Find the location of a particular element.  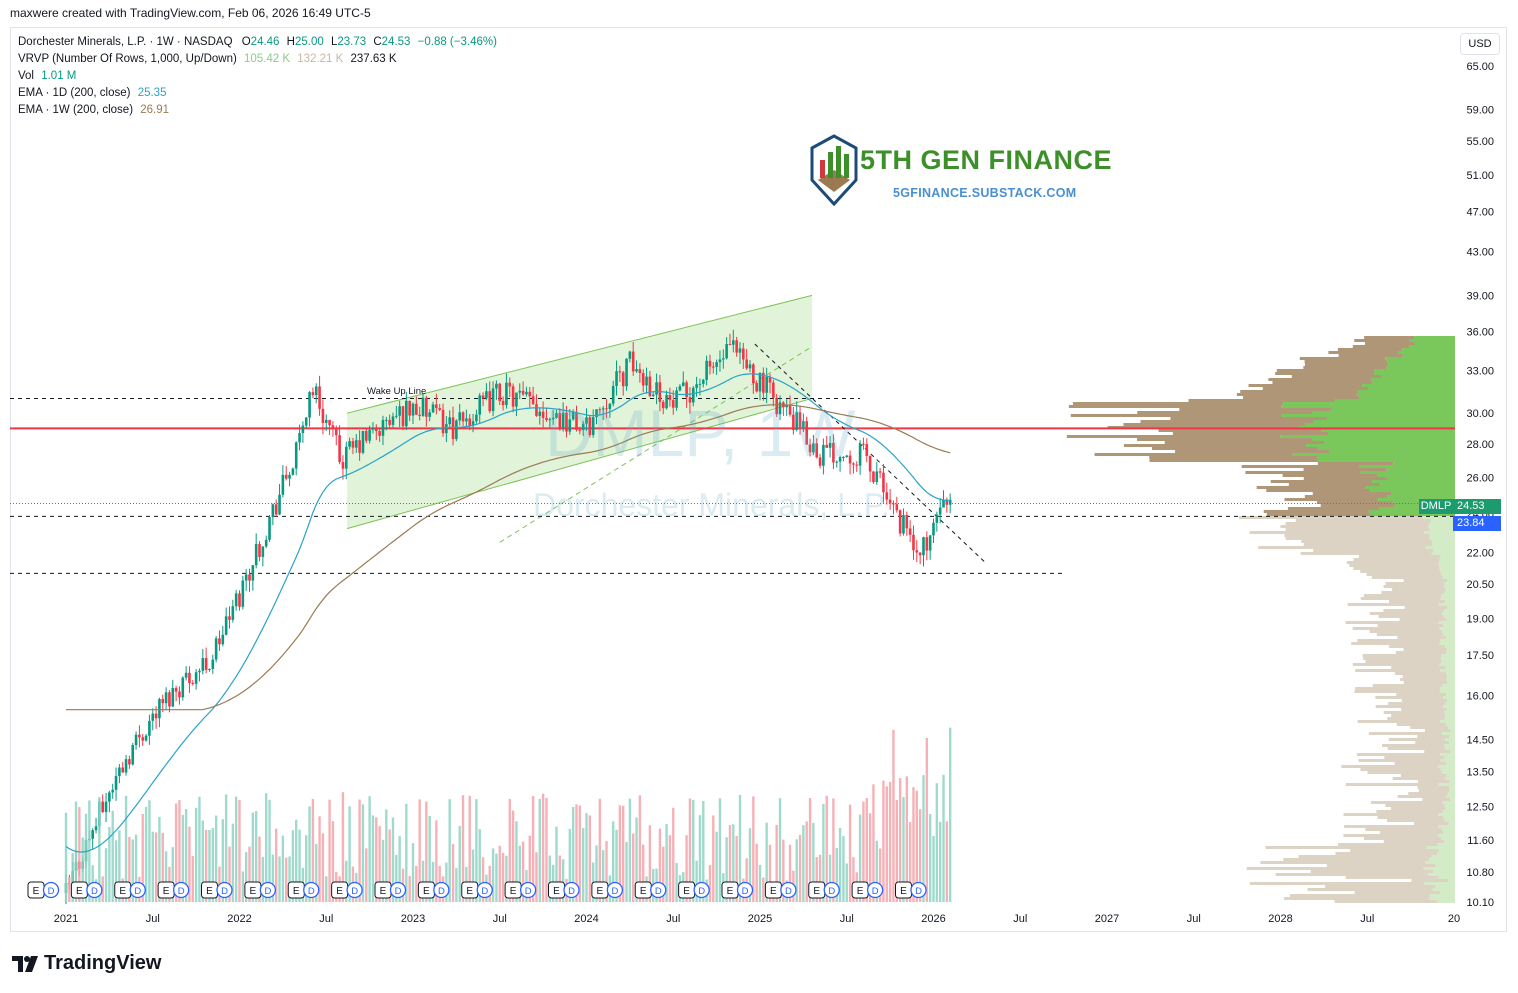

dividend-marker-letter: D is located at coordinates (484, 891).